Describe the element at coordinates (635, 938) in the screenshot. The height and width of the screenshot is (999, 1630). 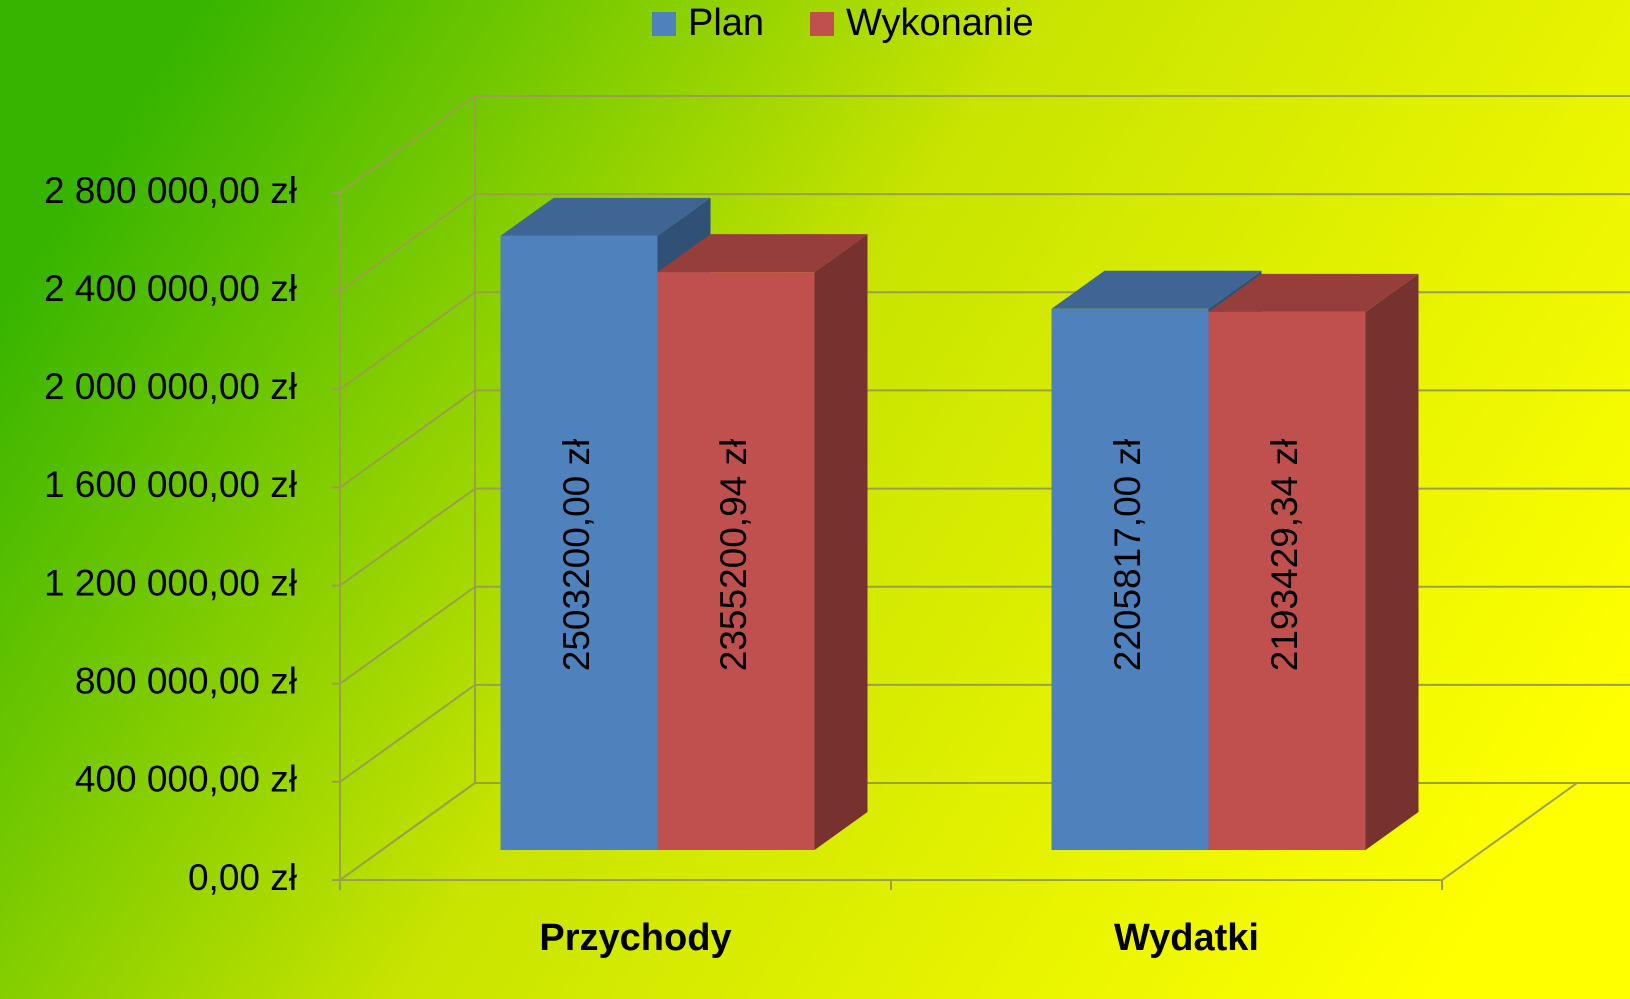
I see `x-tick-label: Przychody` at that location.